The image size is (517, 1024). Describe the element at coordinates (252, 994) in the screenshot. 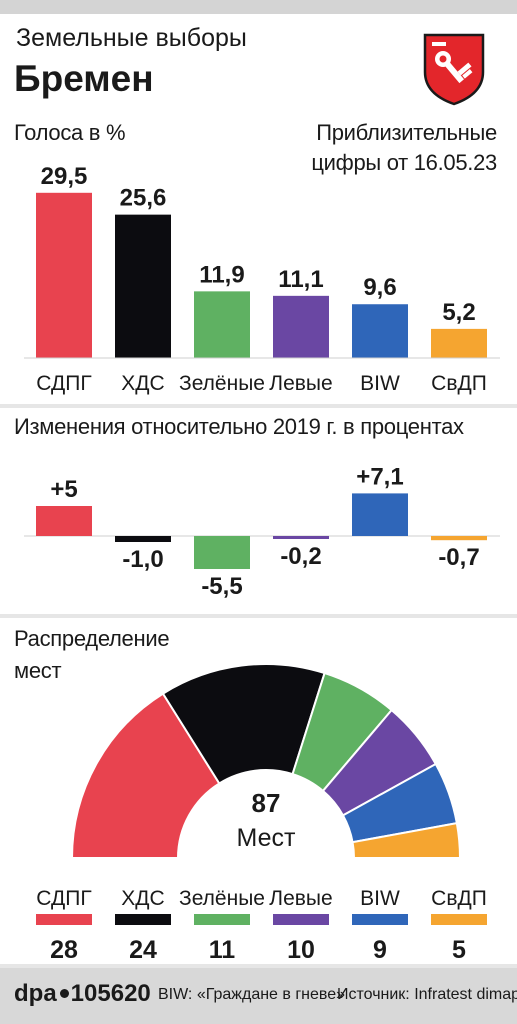

I see `biw-note: BIW: «Граждане в гневе»` at that location.